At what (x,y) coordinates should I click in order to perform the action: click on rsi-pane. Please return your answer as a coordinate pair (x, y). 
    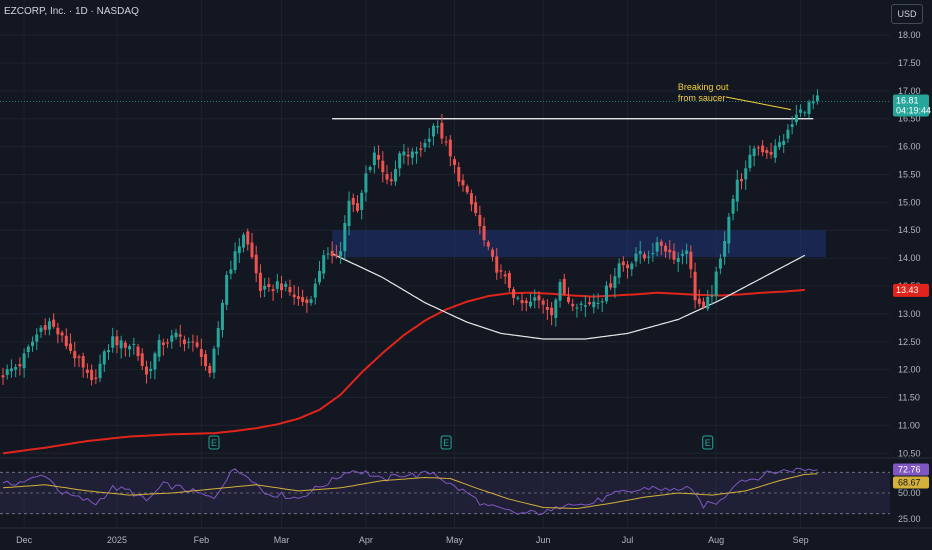
    Looking at the image, I should click on (466, 486).